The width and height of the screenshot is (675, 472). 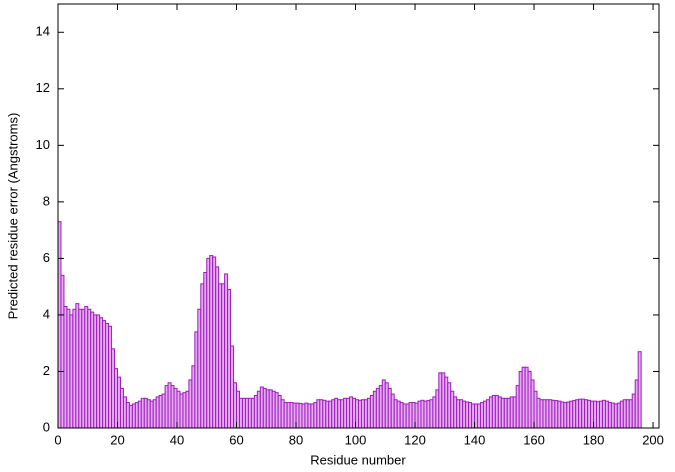 What do you see at coordinates (43, 87) in the screenshot?
I see `y-tick-label: 12` at bounding box center [43, 87].